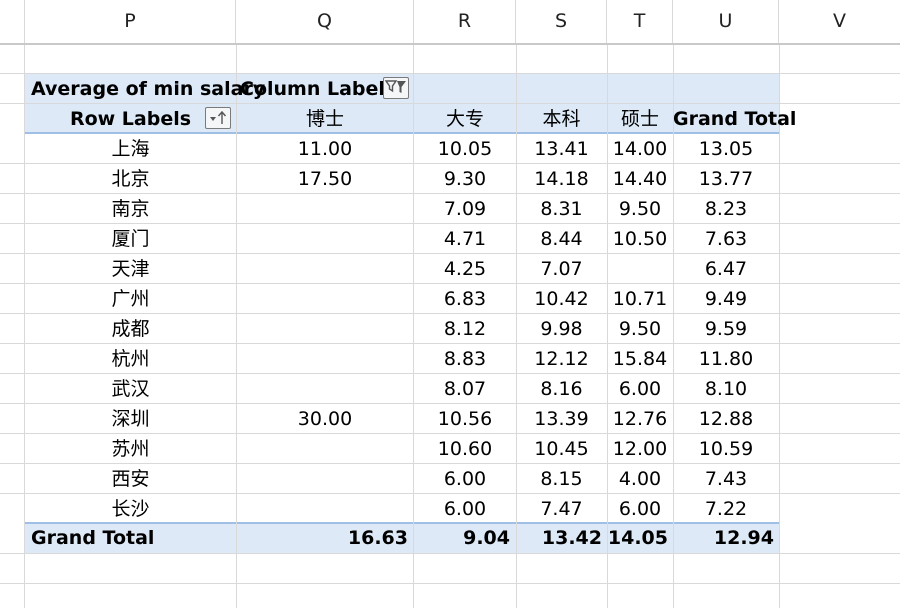  Describe the element at coordinates (325, 149) in the screenshot. I see `value-cell: 11.00` at that location.